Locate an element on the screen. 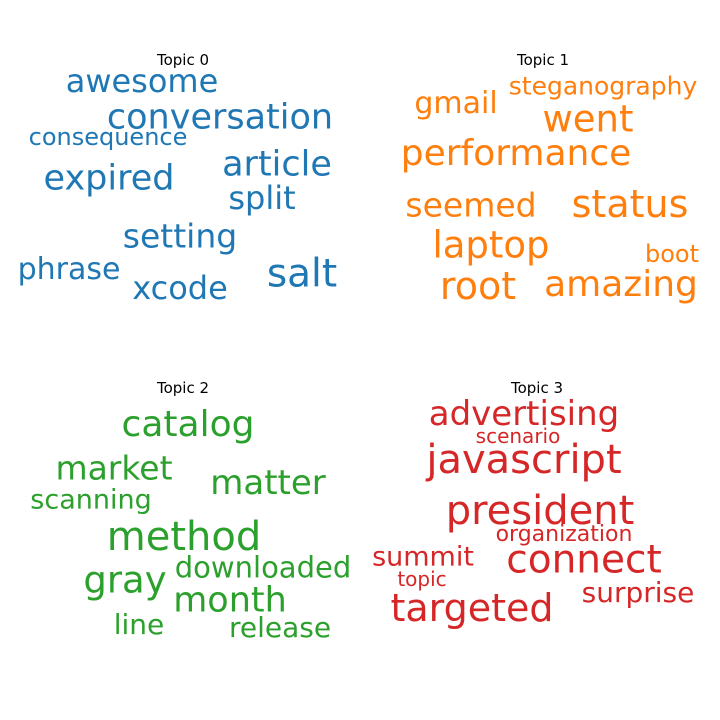 This screenshot has width=720, height=720. word-root: root is located at coordinates (478, 286).